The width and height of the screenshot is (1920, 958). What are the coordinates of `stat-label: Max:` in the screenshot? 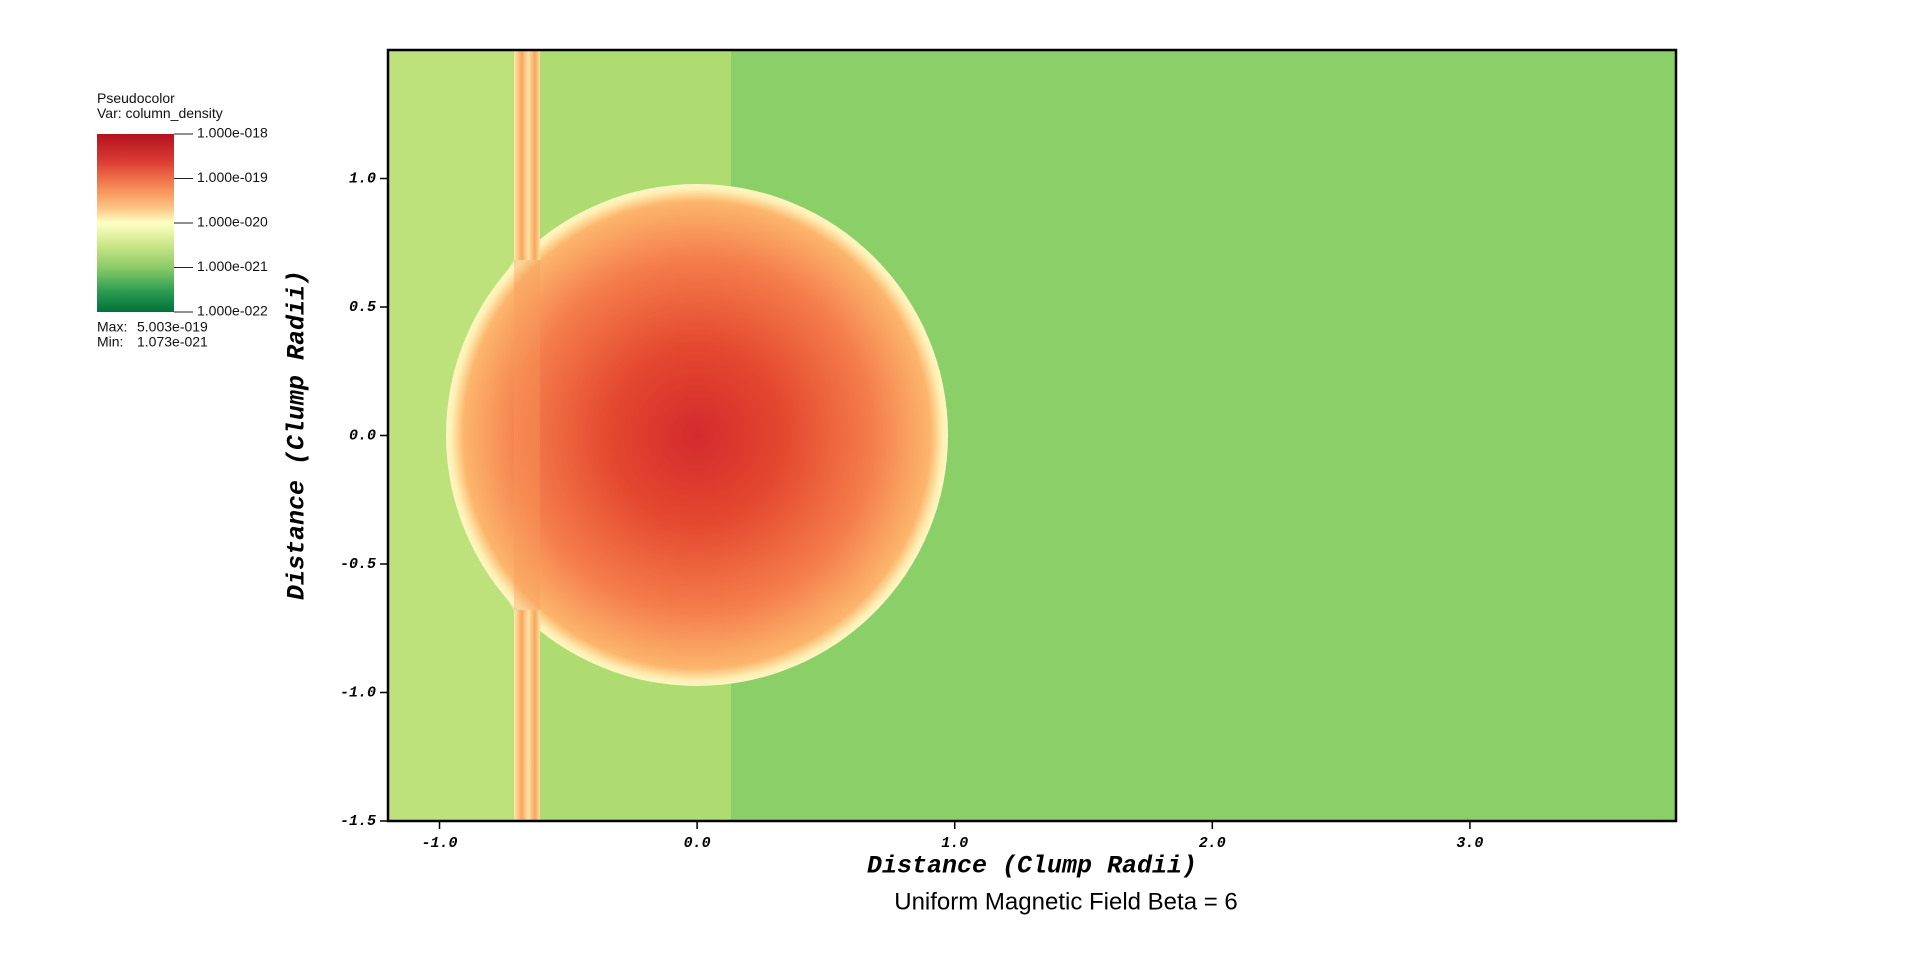 It's located at (112, 327).